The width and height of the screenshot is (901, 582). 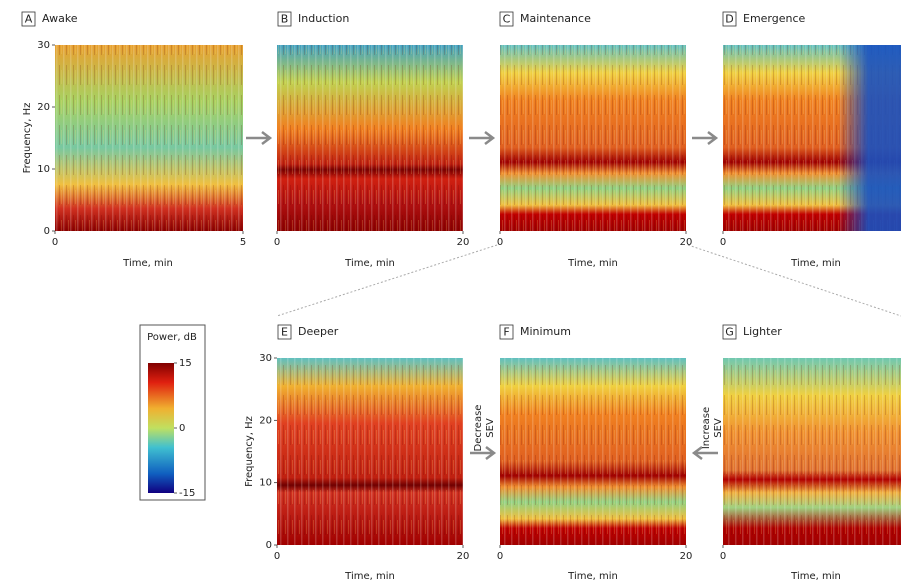 I want to click on panel-letter: F, so click(x=506, y=332).